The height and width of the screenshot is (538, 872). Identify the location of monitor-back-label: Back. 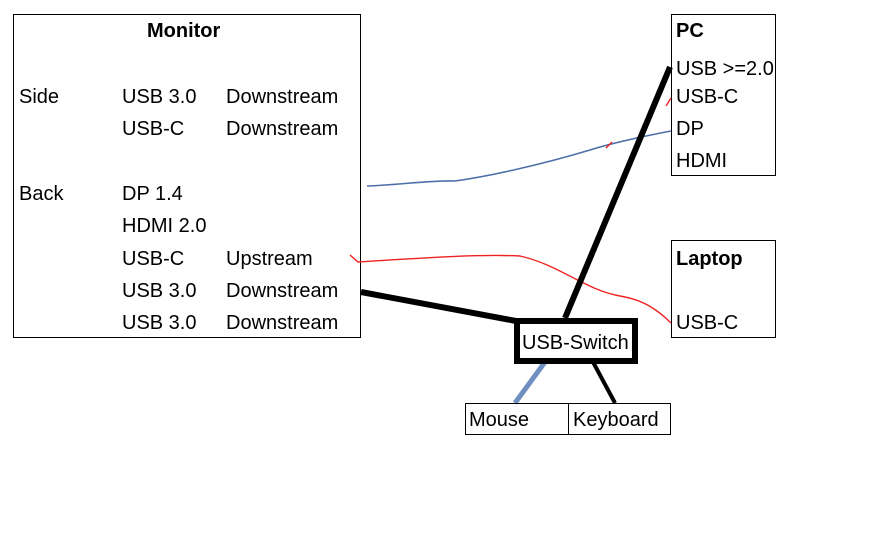
(41, 194).